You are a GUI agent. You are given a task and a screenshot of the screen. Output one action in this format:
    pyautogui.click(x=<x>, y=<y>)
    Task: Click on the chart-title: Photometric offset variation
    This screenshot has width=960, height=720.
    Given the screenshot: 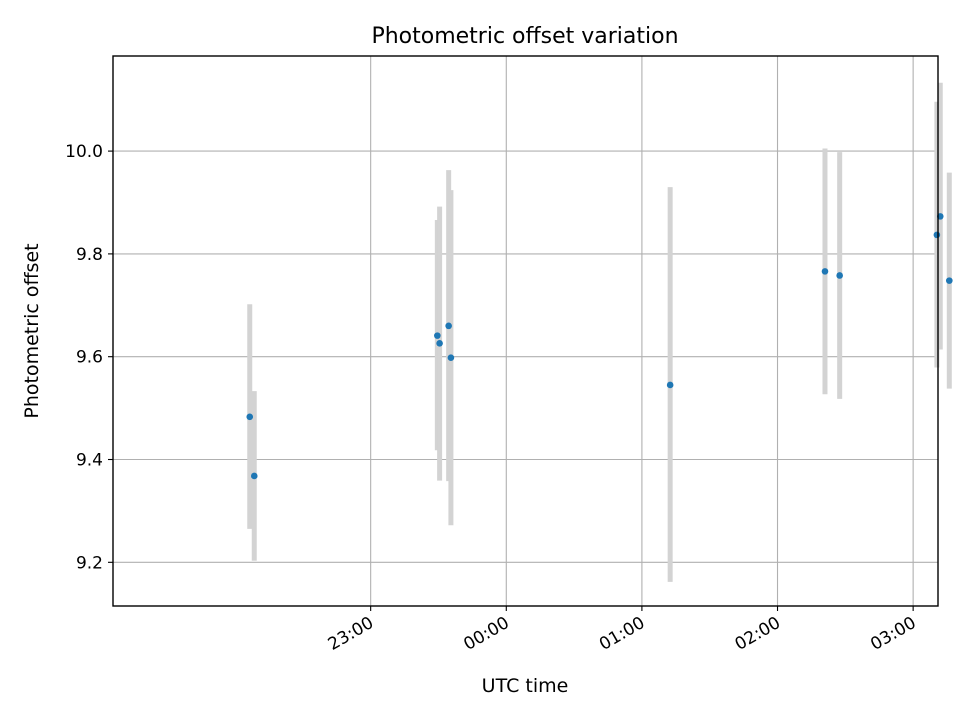 What is the action you would take?
    pyautogui.click(x=524, y=36)
    